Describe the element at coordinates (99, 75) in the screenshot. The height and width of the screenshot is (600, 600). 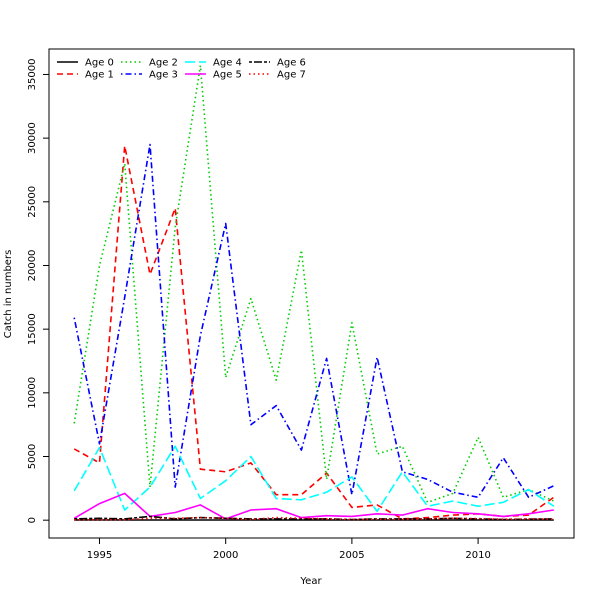
I see `legend-label-age-1: Age 1` at that location.